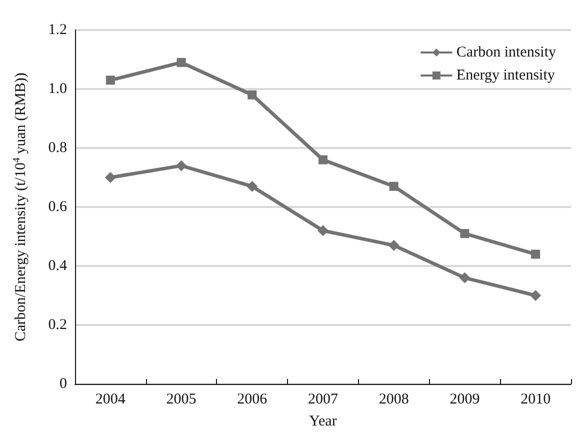  What do you see at coordinates (465, 400) in the screenshot?
I see `x-tick-label: 2009` at bounding box center [465, 400].